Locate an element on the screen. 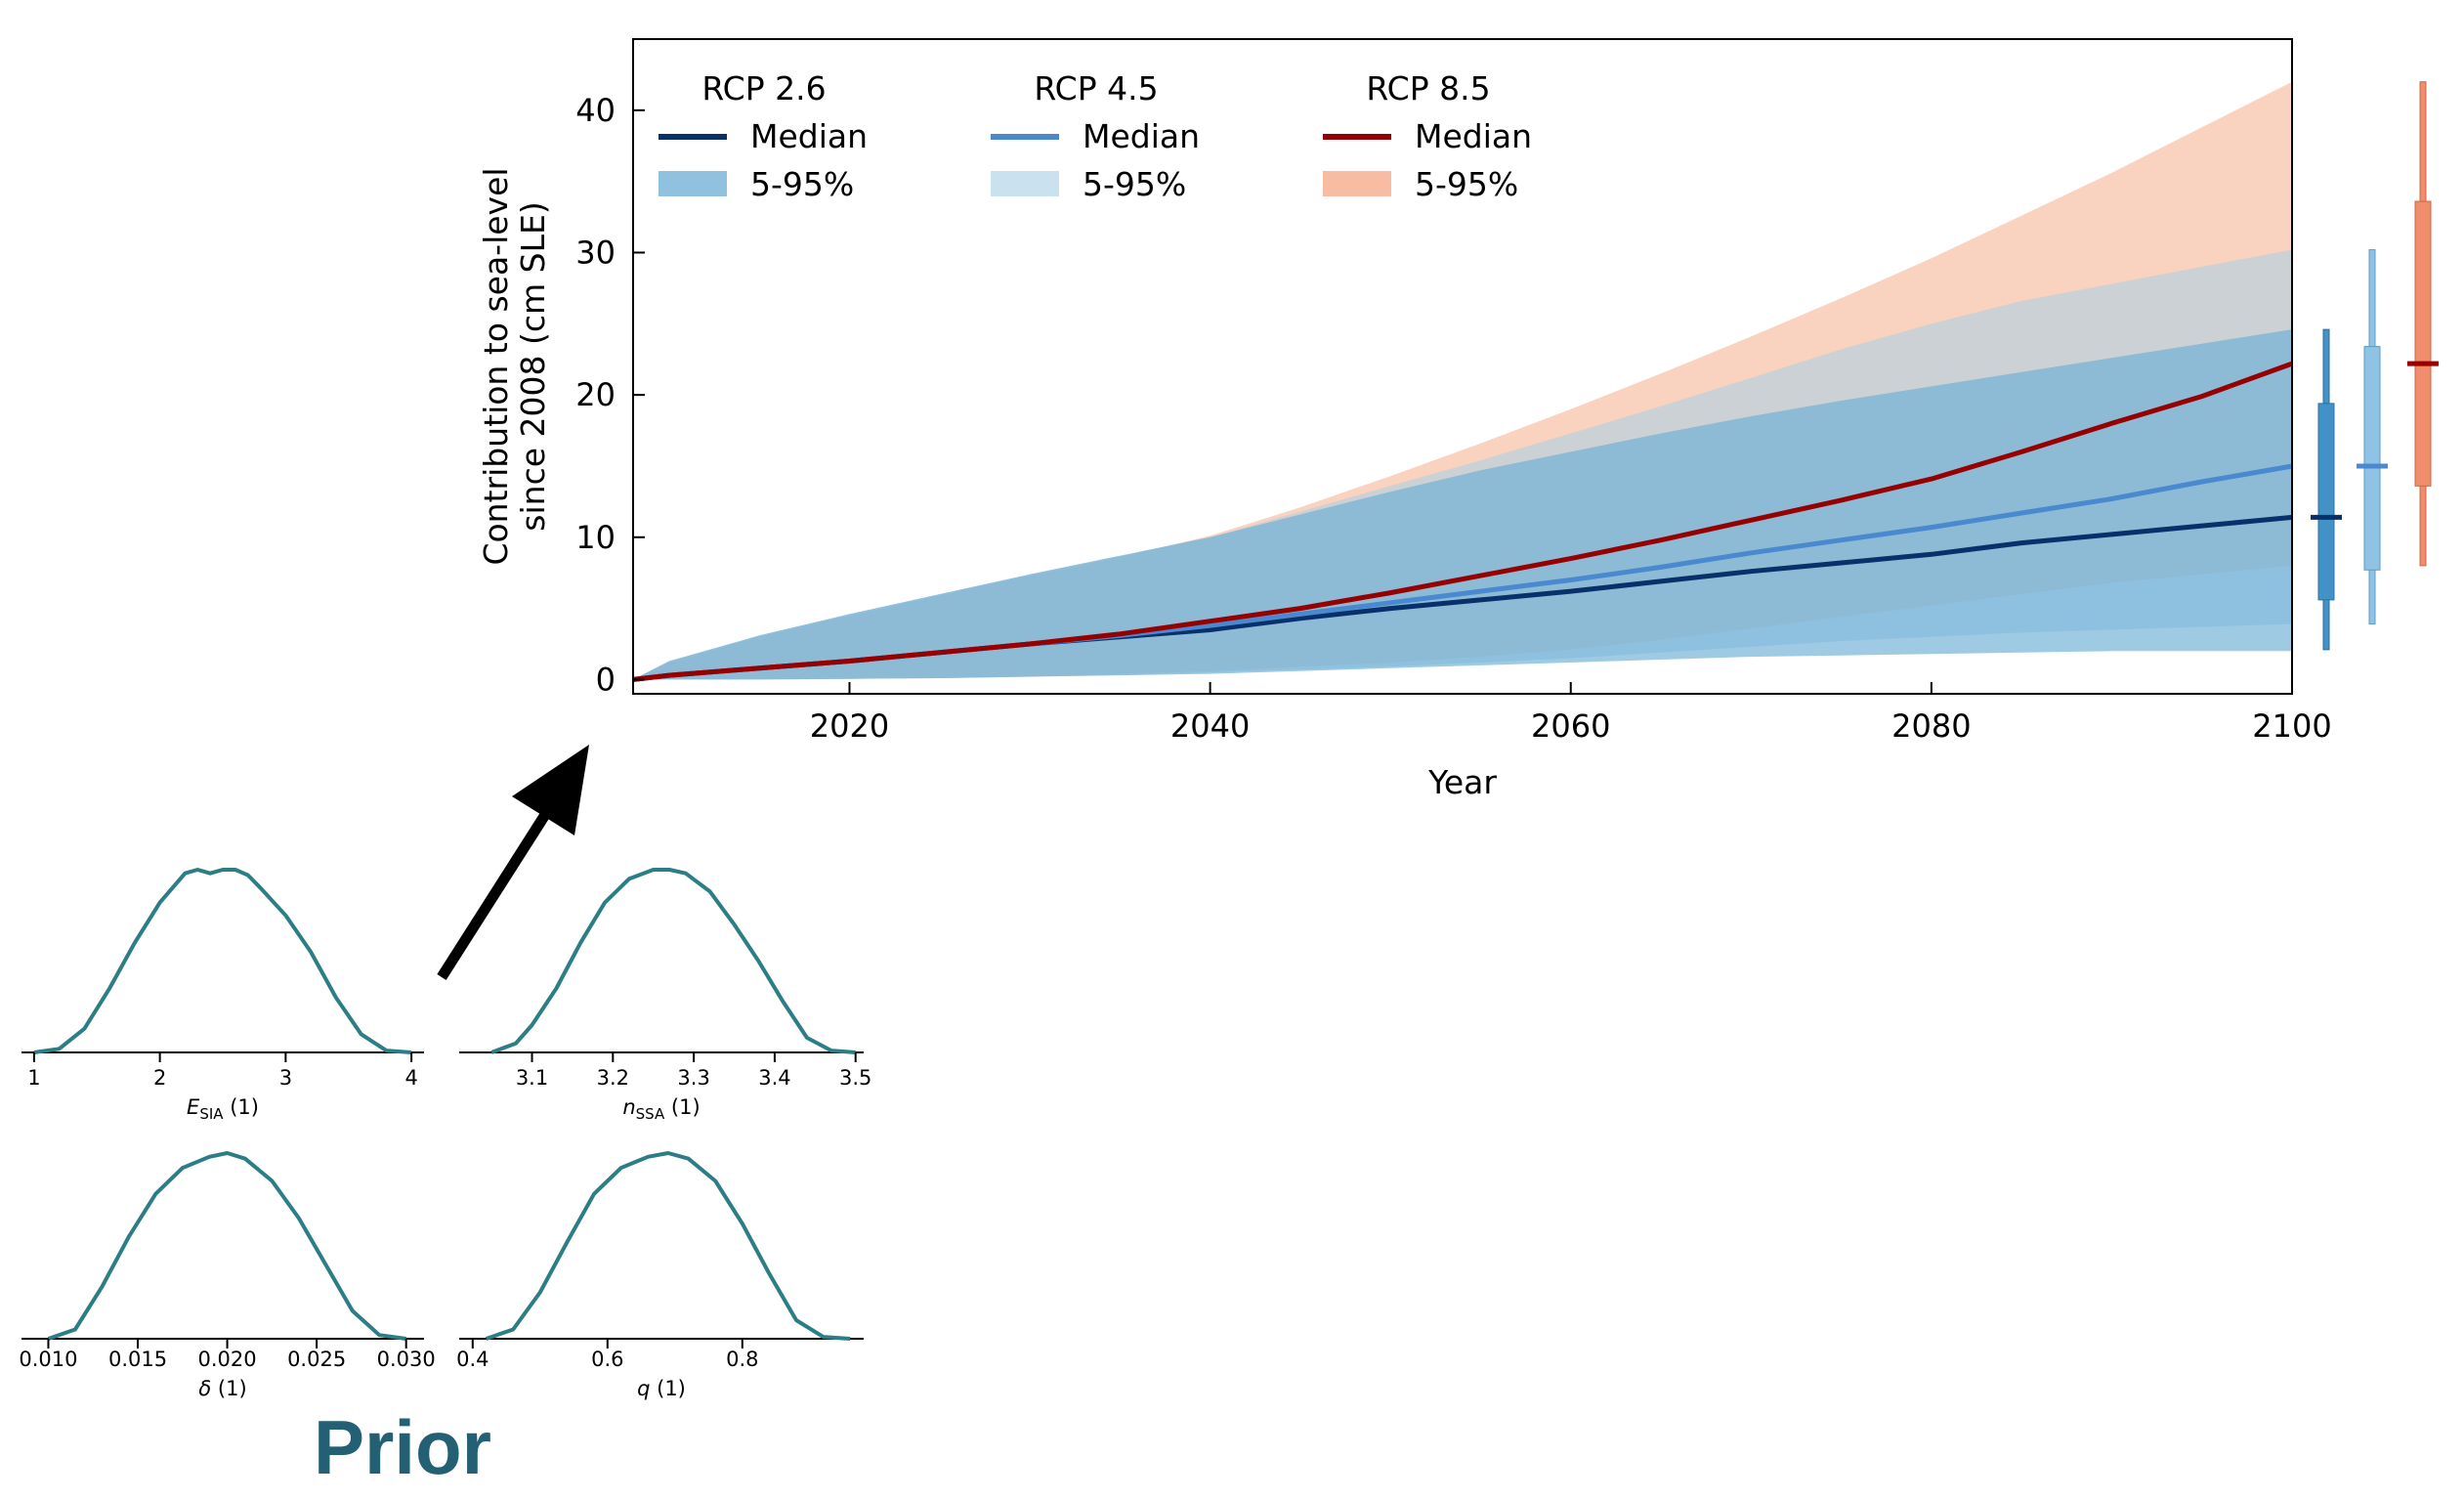  x-tick-label: 2100 is located at coordinates (2292, 726).